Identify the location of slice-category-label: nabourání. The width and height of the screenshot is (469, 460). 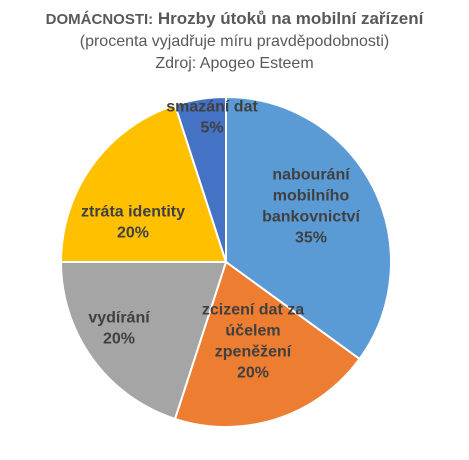
(311, 175).